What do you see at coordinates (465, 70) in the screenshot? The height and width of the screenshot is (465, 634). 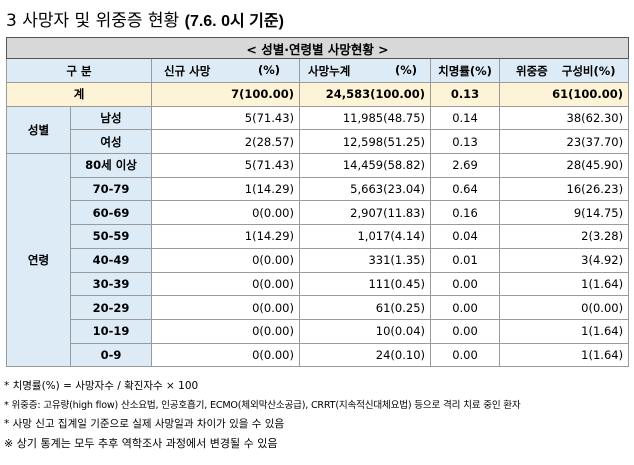 I see `header-fatality: 치명률(%)` at bounding box center [465, 70].